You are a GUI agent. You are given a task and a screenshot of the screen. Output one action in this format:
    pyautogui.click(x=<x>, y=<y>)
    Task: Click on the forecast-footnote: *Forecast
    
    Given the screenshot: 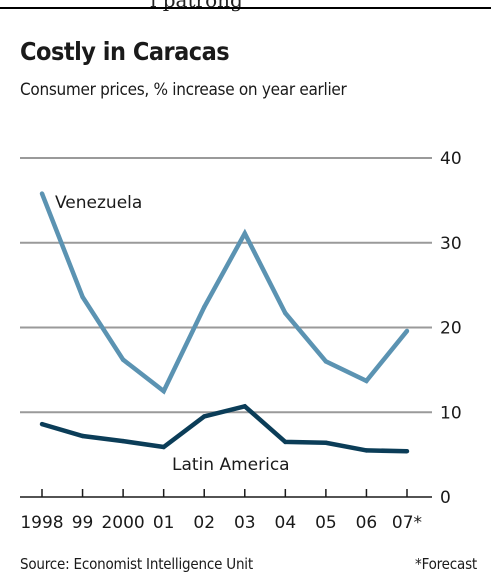 What is the action you would take?
    pyautogui.click(x=446, y=564)
    